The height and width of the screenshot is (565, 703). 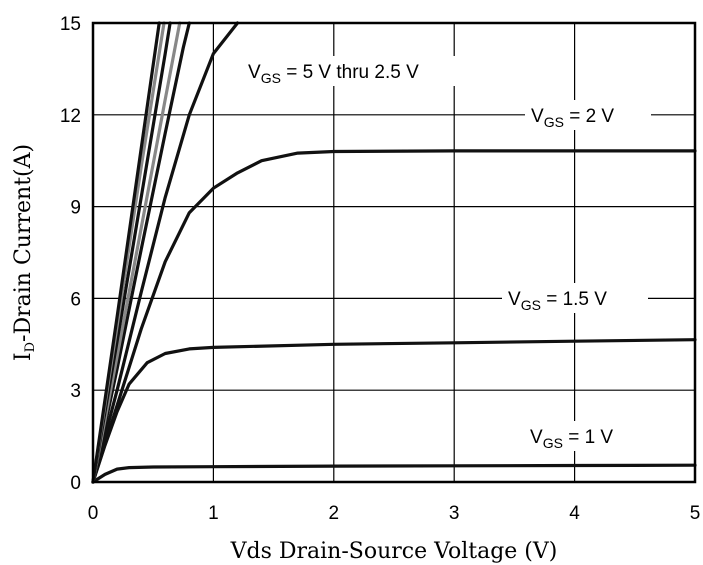 I want to click on x-tick-label: 5, so click(x=695, y=513).